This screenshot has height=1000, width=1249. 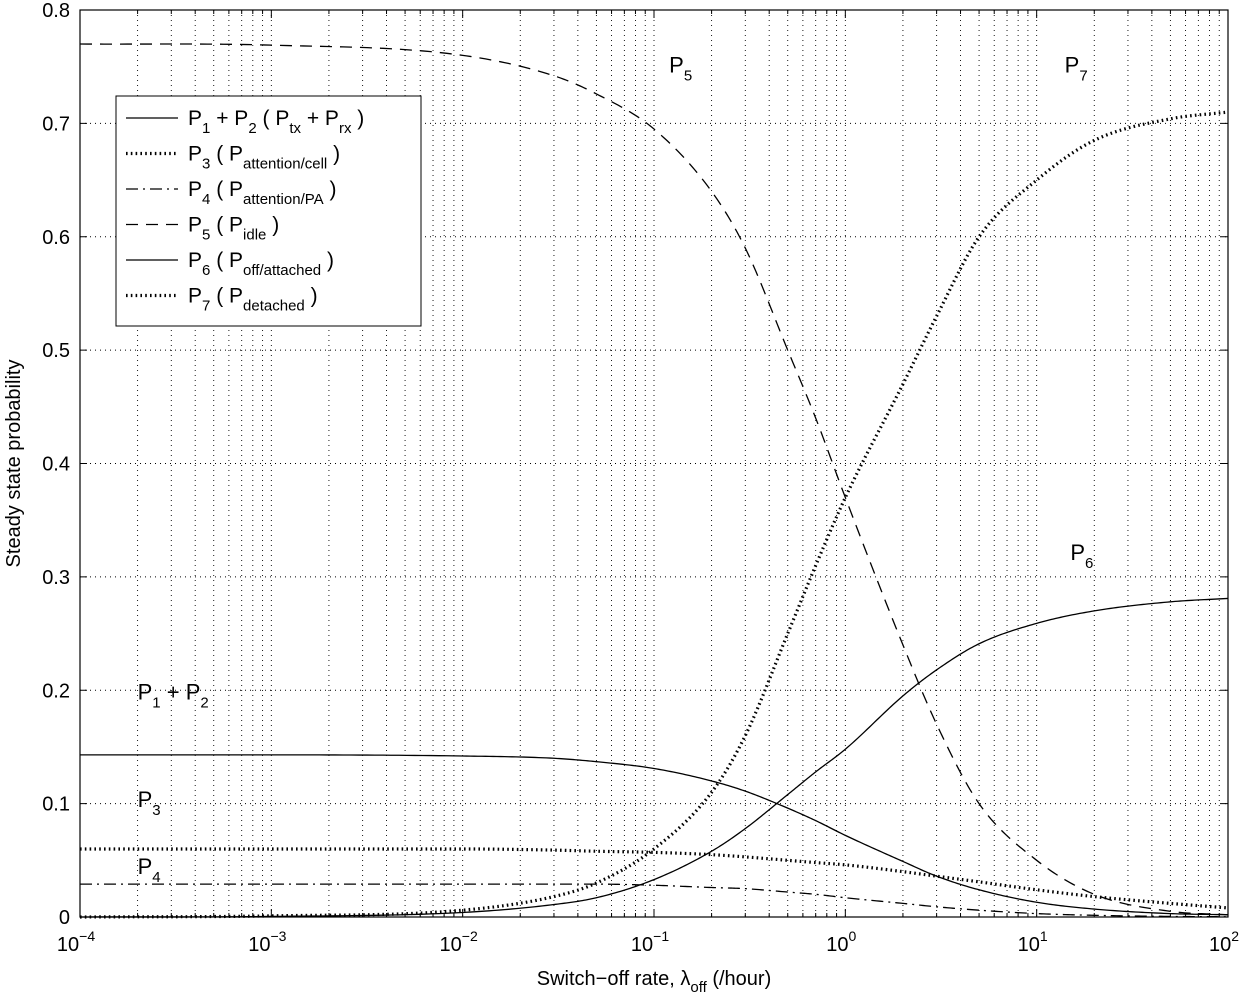 What do you see at coordinates (56, 11) in the screenshot?
I see `y-tick-label: 0.8` at bounding box center [56, 11].